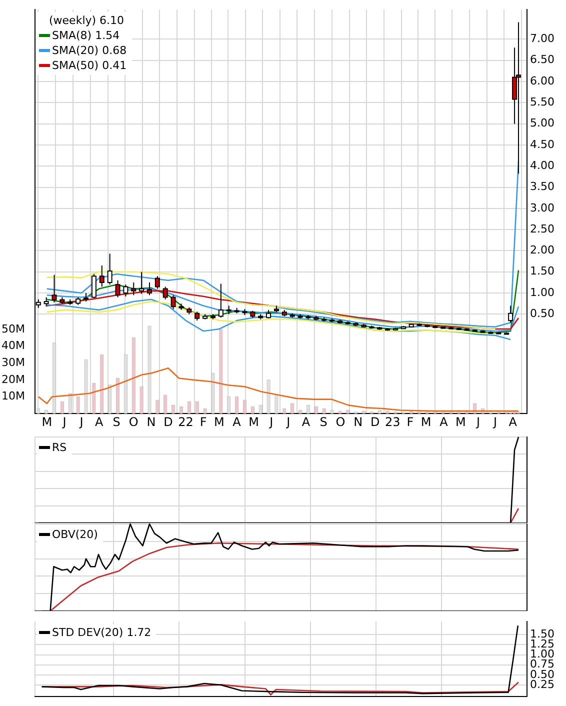  What do you see at coordinates (542, 292) in the screenshot?
I see `y-tick-label: 1.00` at bounding box center [542, 292].